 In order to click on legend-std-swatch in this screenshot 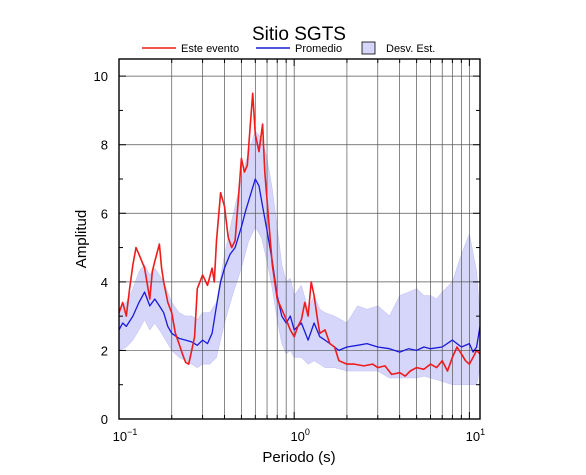, I will do `click(368, 48)`.